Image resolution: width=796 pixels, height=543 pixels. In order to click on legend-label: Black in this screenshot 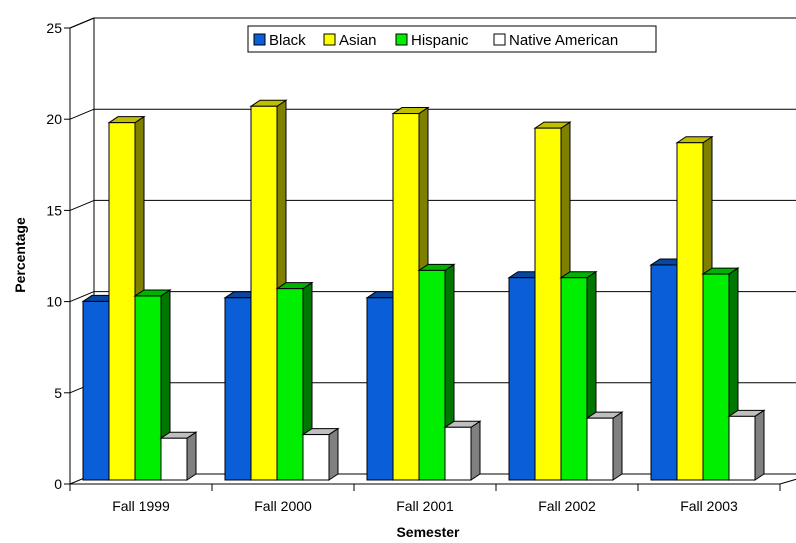, I will do `click(287, 40)`.